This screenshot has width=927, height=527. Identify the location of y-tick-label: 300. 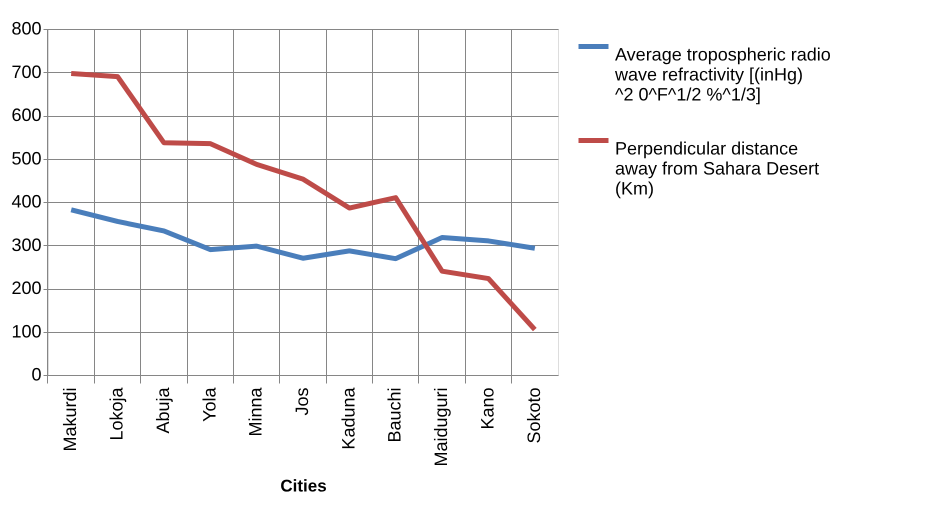
(26, 244).